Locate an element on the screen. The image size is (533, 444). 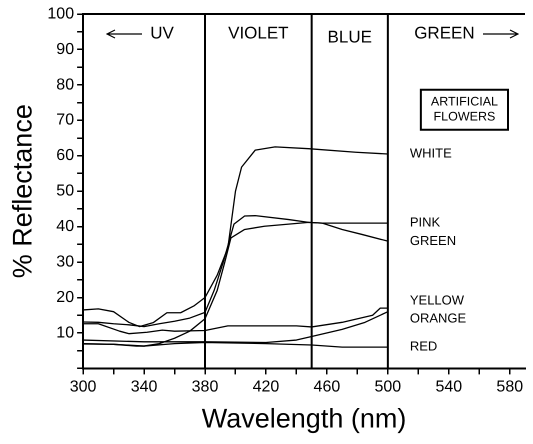
series-label: GREEN is located at coordinates (433, 240).